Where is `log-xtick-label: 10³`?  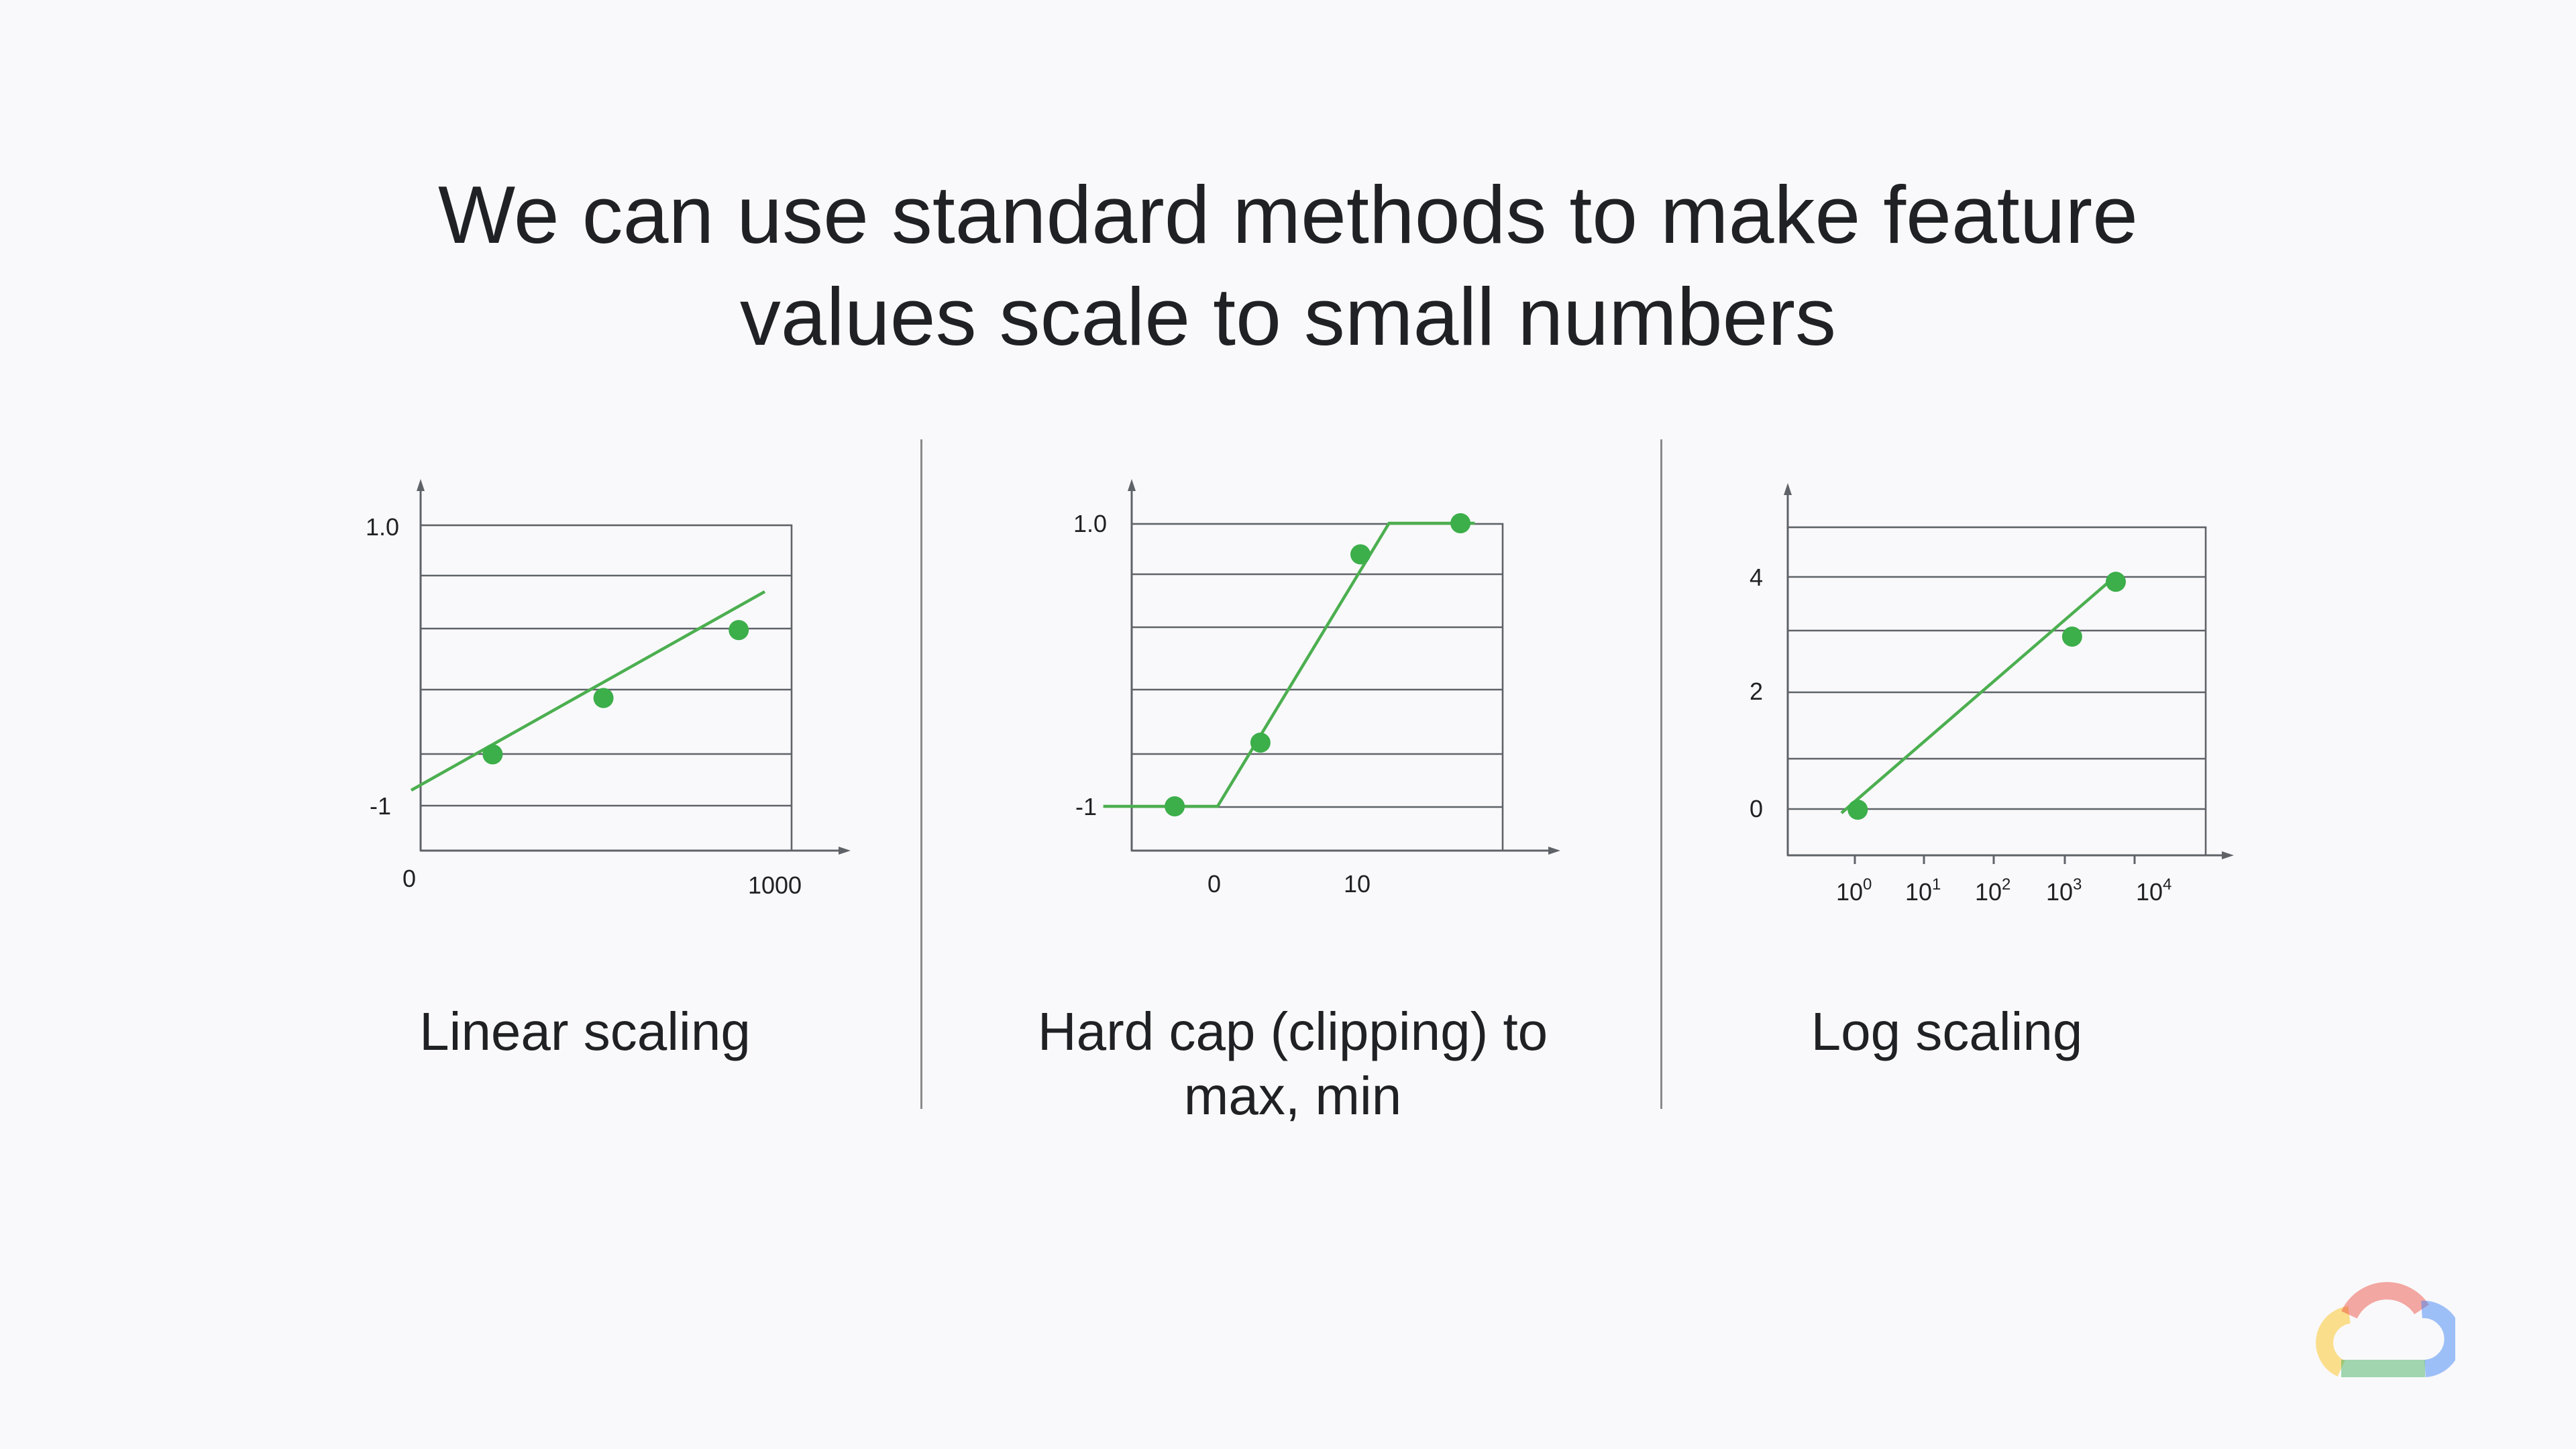
log-xtick-label: 10³ is located at coordinates (2064, 890).